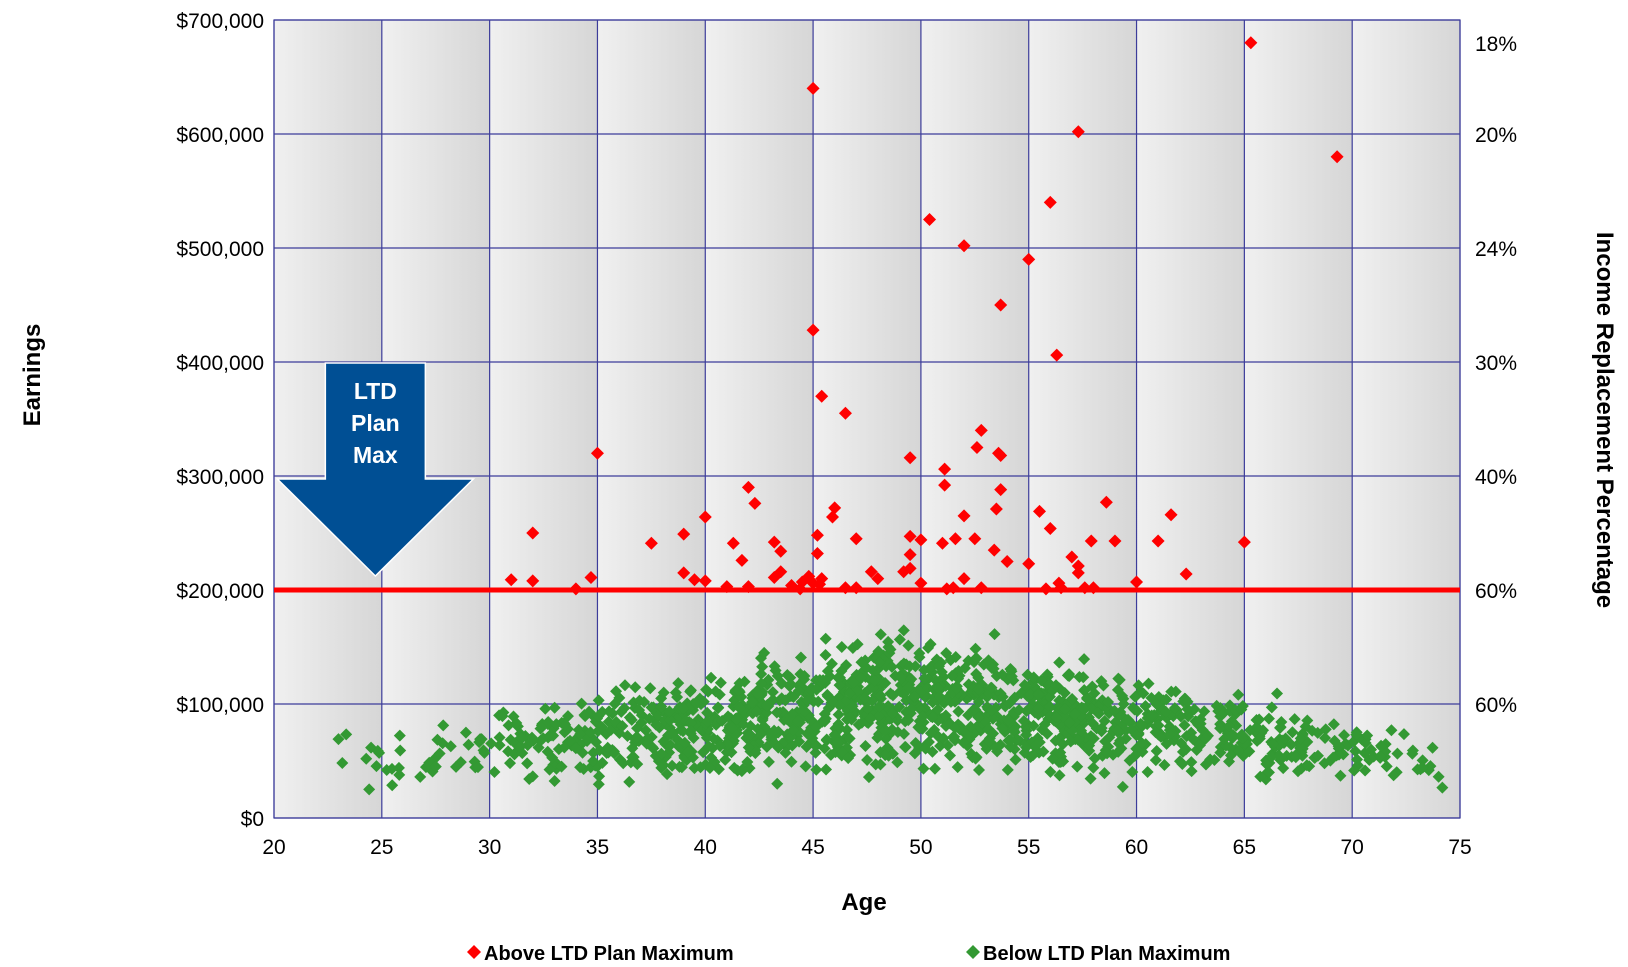  What do you see at coordinates (381, 847) in the screenshot?
I see `x-tick-label: 25` at bounding box center [381, 847].